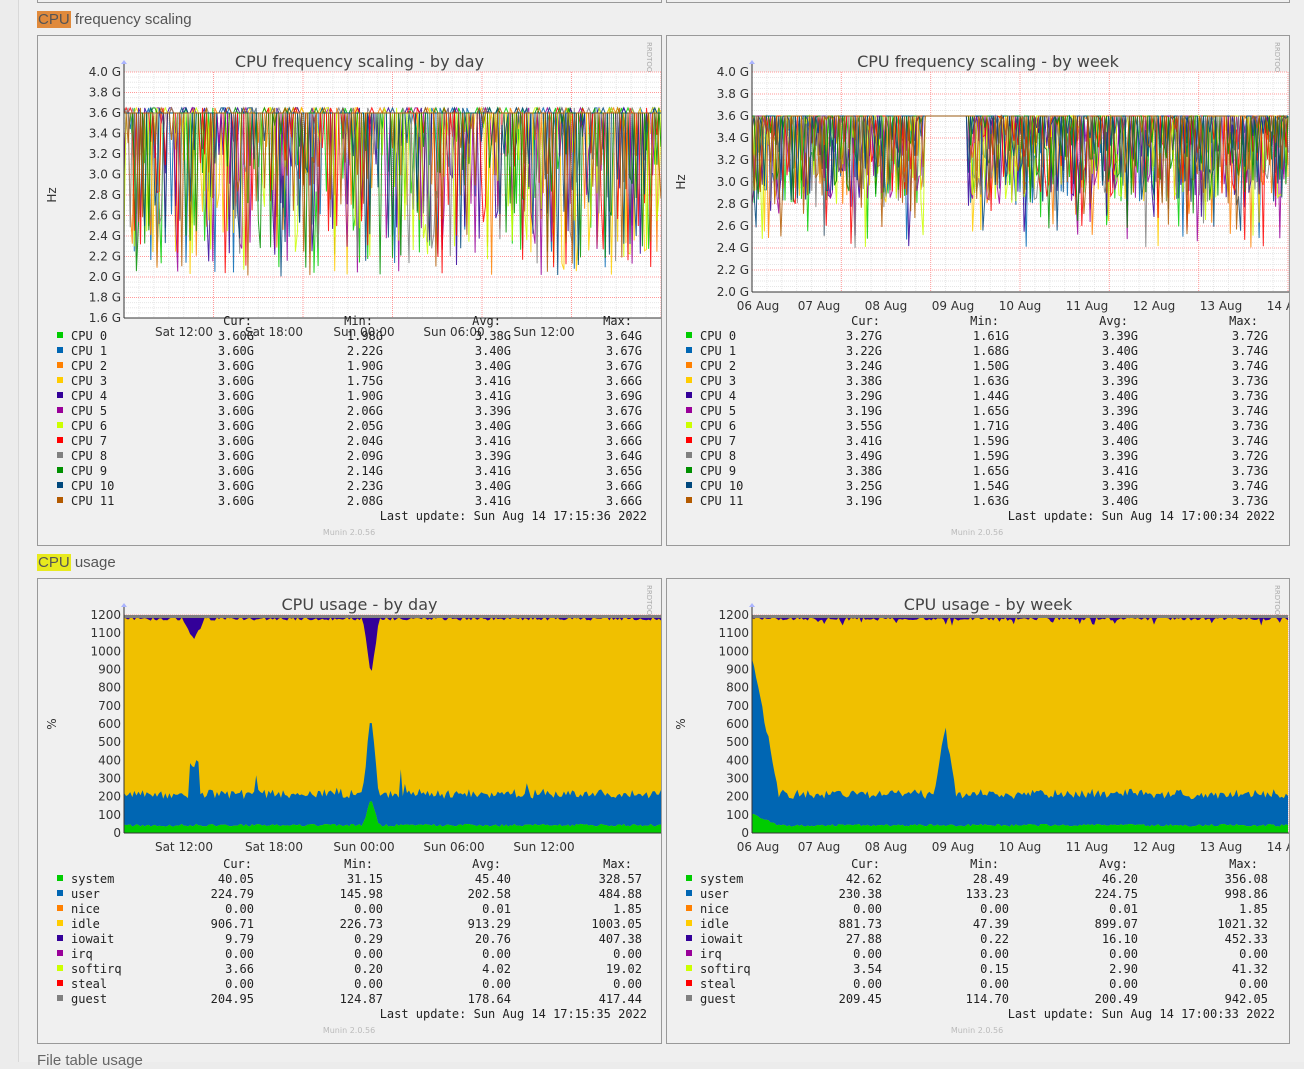 The height and width of the screenshot is (1069, 1304). Describe the element at coordinates (93, 562) in the screenshot. I see `section-heading-text: usage` at that location.